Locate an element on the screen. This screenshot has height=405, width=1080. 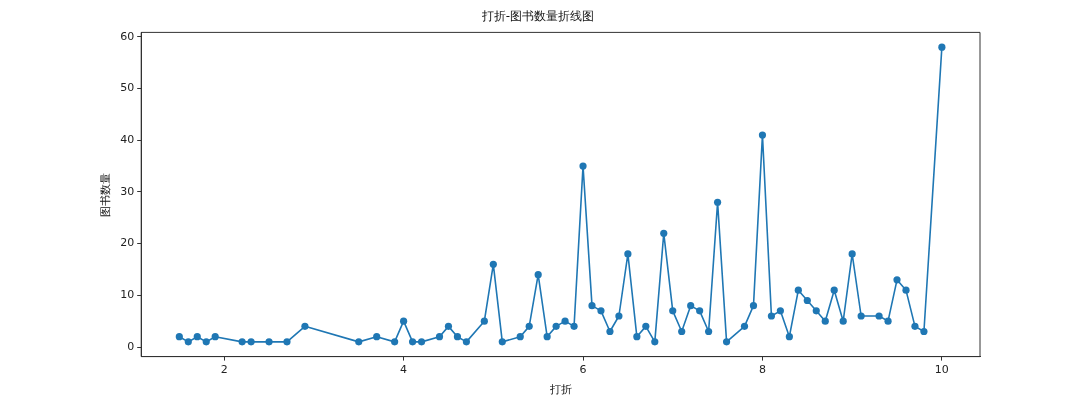
x-tick-label: 8 is located at coordinates (762, 370).